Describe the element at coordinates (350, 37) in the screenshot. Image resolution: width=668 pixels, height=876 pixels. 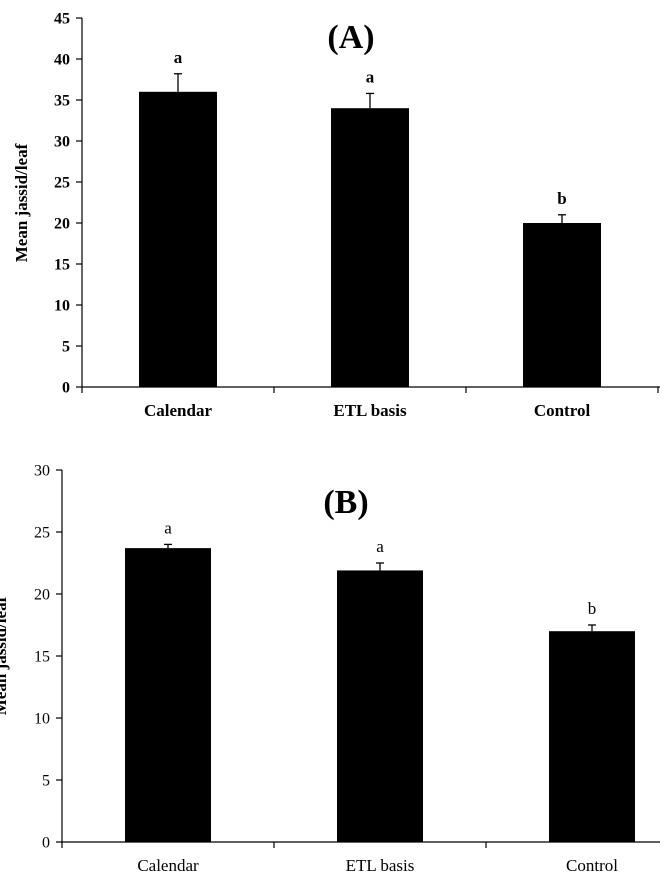
I see `chart-title: (A)` at that location.